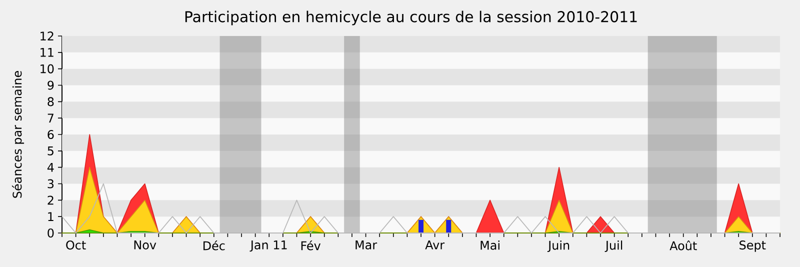 The width and height of the screenshot is (800, 267). What do you see at coordinates (683, 245) in the screenshot?
I see `x-tick-label: Août` at bounding box center [683, 245].